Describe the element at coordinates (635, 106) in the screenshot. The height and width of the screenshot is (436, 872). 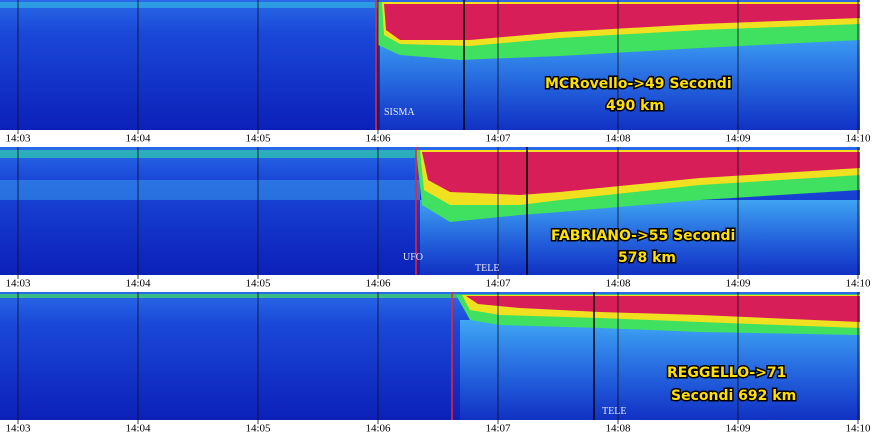
I see `distance-label: 490 km` at that location.